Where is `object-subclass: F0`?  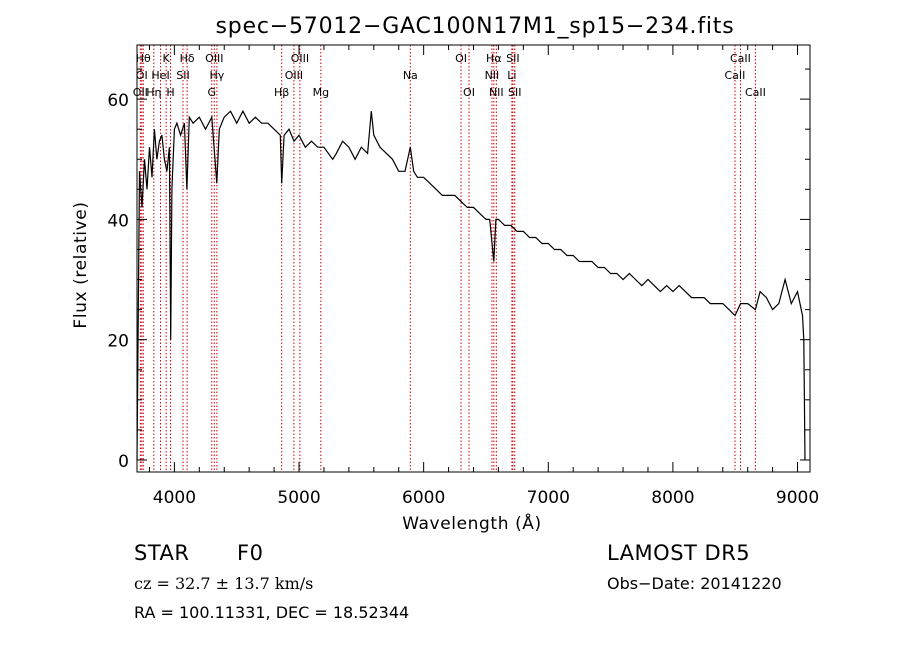
object-subclass: F0 is located at coordinates (250, 553).